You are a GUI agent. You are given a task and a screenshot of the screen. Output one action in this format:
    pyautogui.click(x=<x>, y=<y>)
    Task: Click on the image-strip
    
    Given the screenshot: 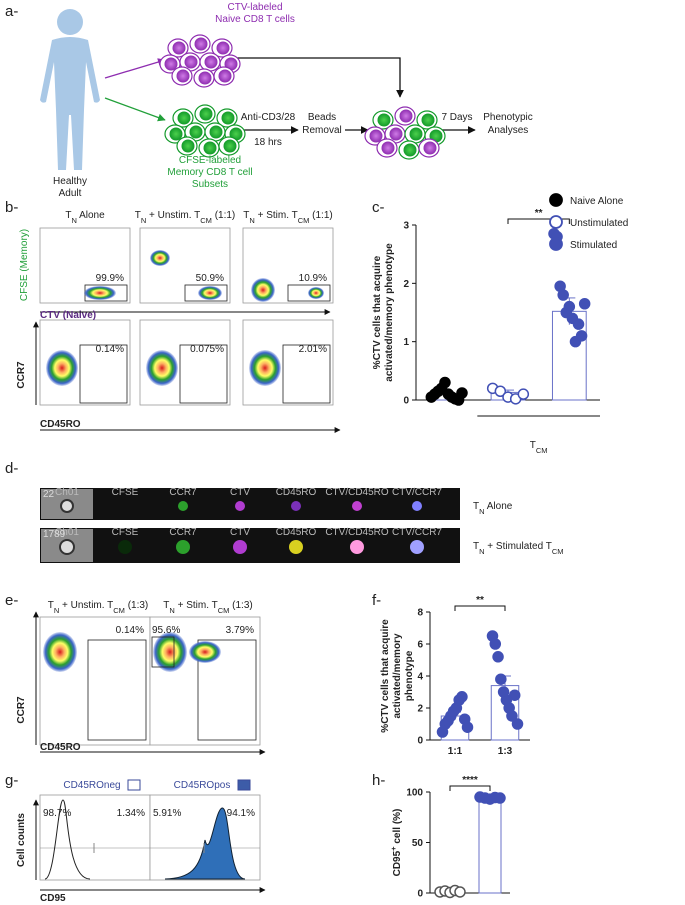 What is the action you would take?
    pyautogui.click(x=250, y=504)
    